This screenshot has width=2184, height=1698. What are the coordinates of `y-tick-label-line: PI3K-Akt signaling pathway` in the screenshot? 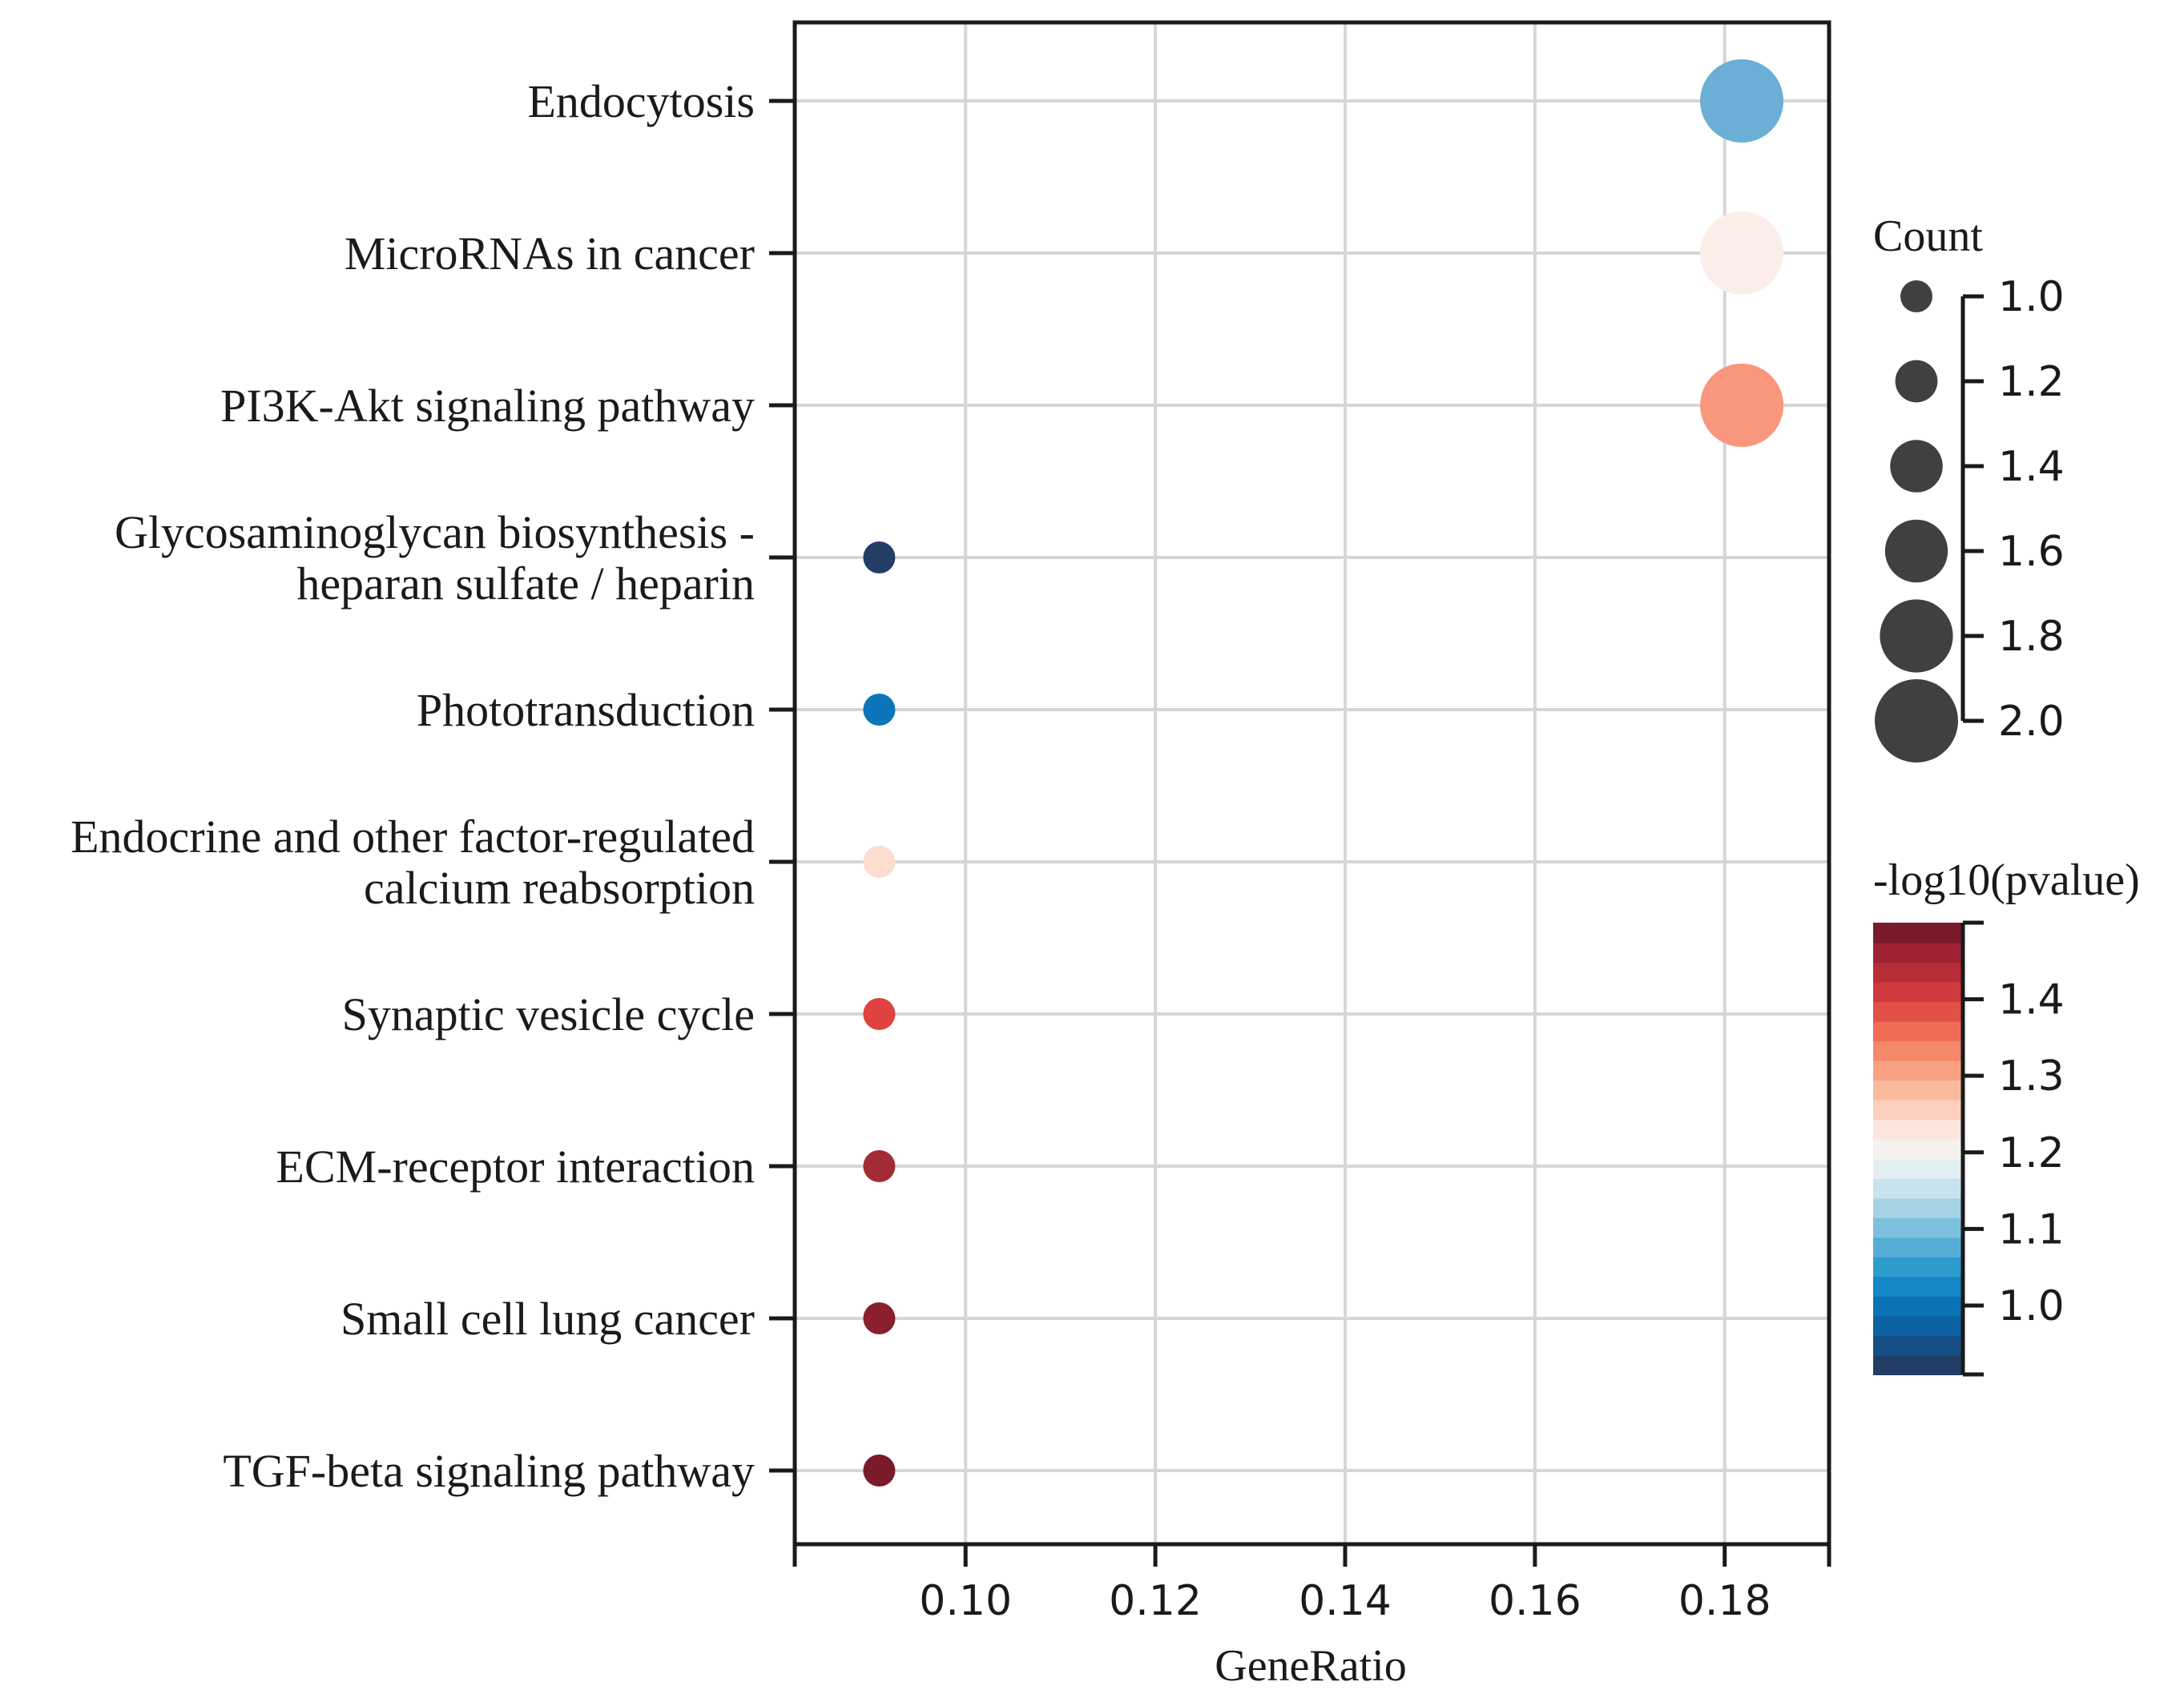 It's located at (488, 406).